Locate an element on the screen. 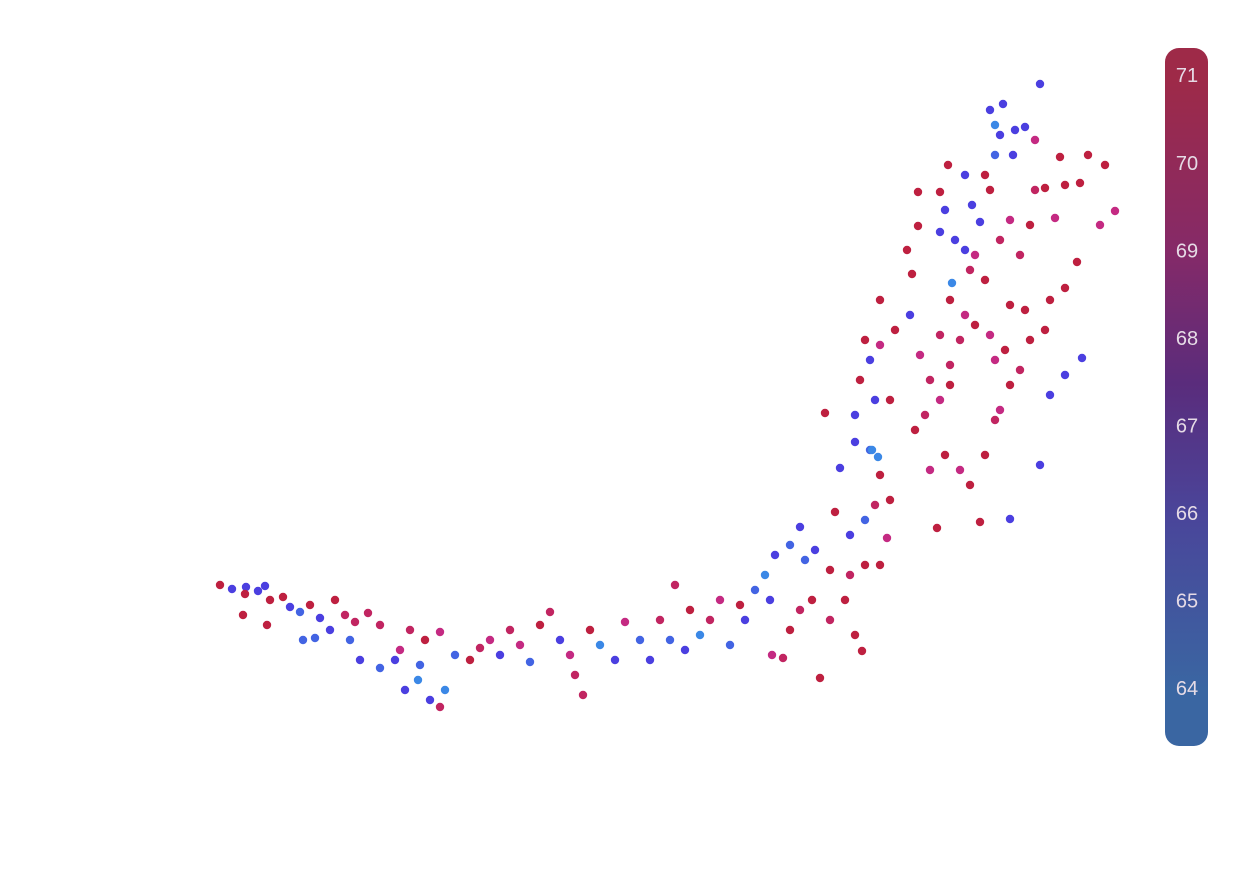 The width and height of the screenshot is (1240, 888). colorbar-tick-label: 64 is located at coordinates (1187, 689).